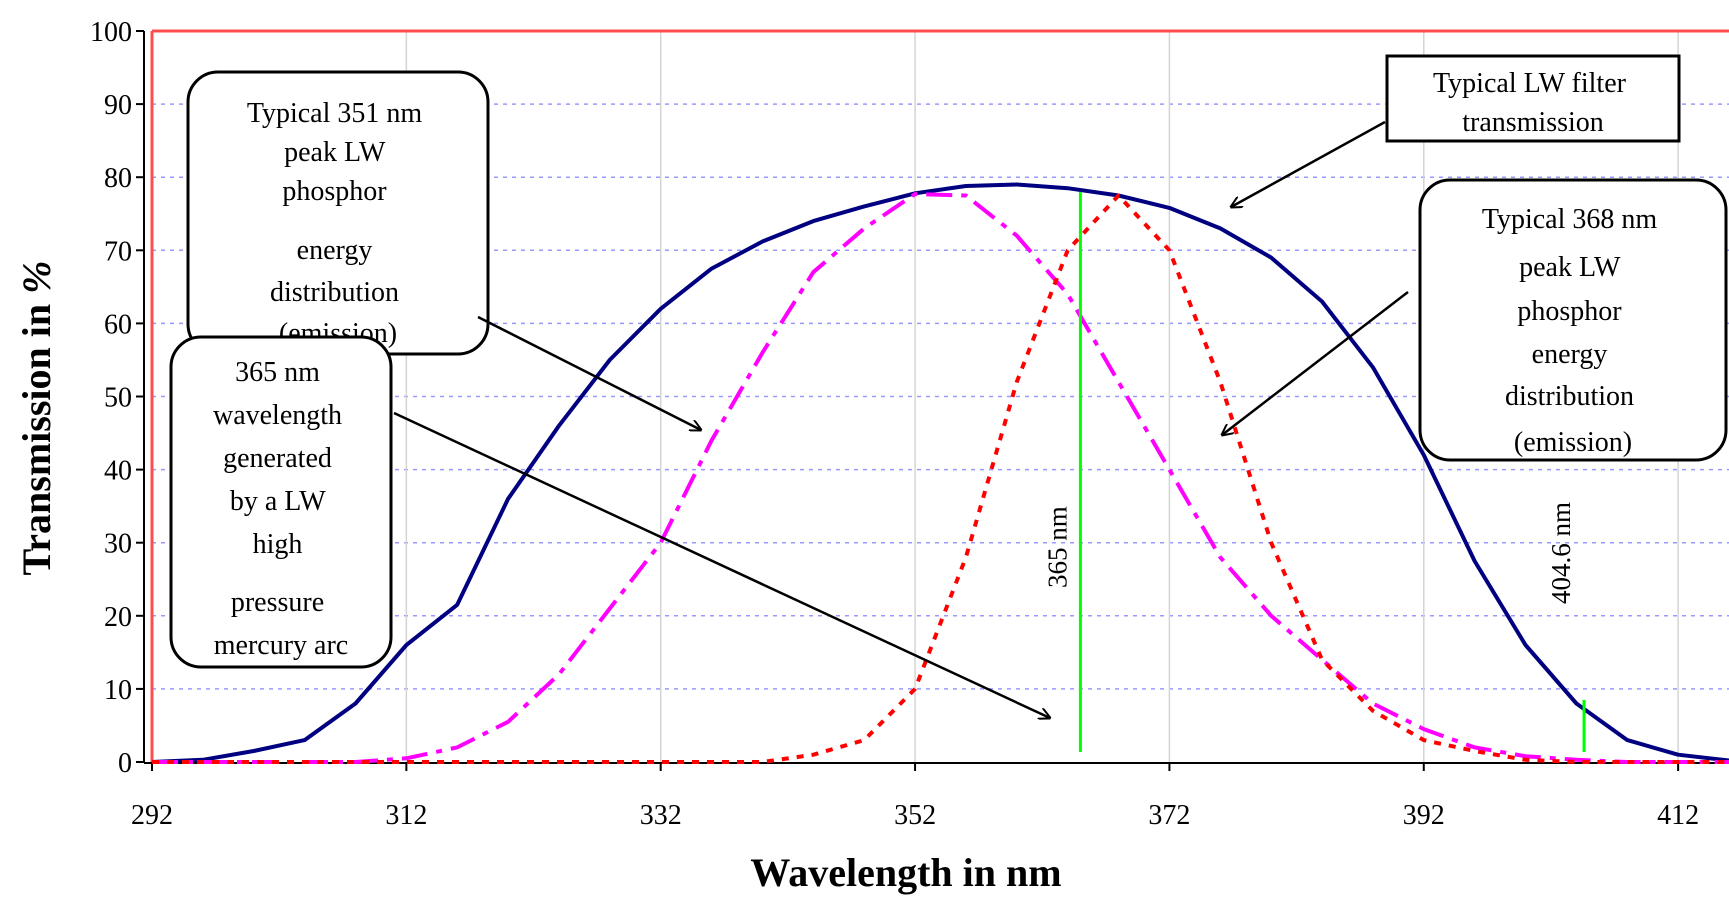 The height and width of the screenshot is (901, 1729). I want to click on x-tick-label: 412, so click(1678, 815).